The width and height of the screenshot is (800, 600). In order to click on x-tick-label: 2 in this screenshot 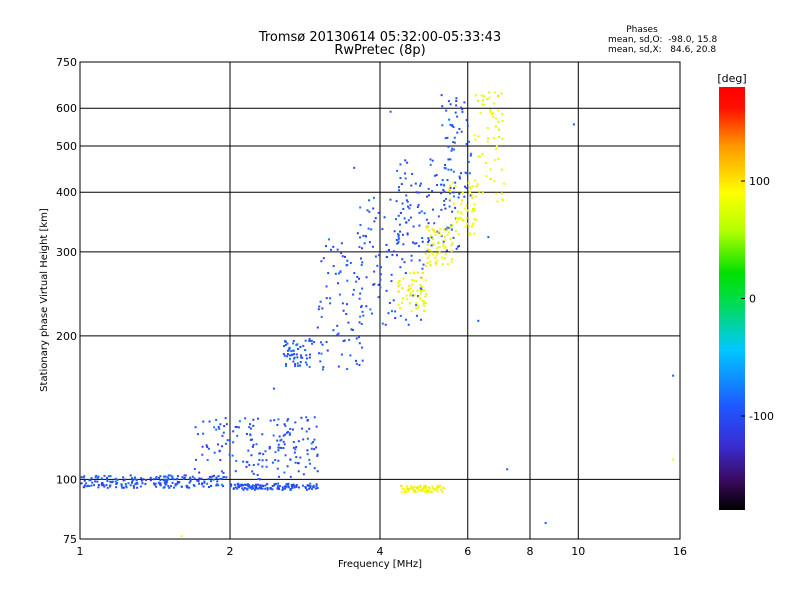, I will do `click(230, 551)`.